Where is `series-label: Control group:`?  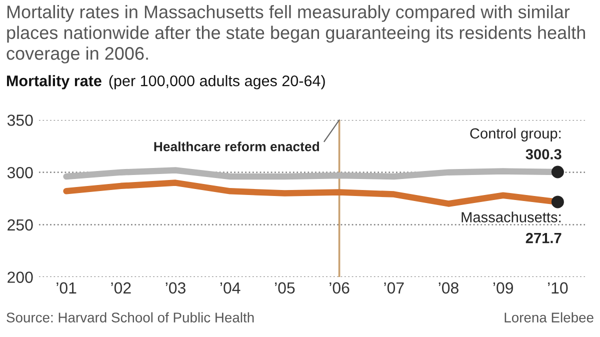 series-label: Control group: is located at coordinates (515, 135).